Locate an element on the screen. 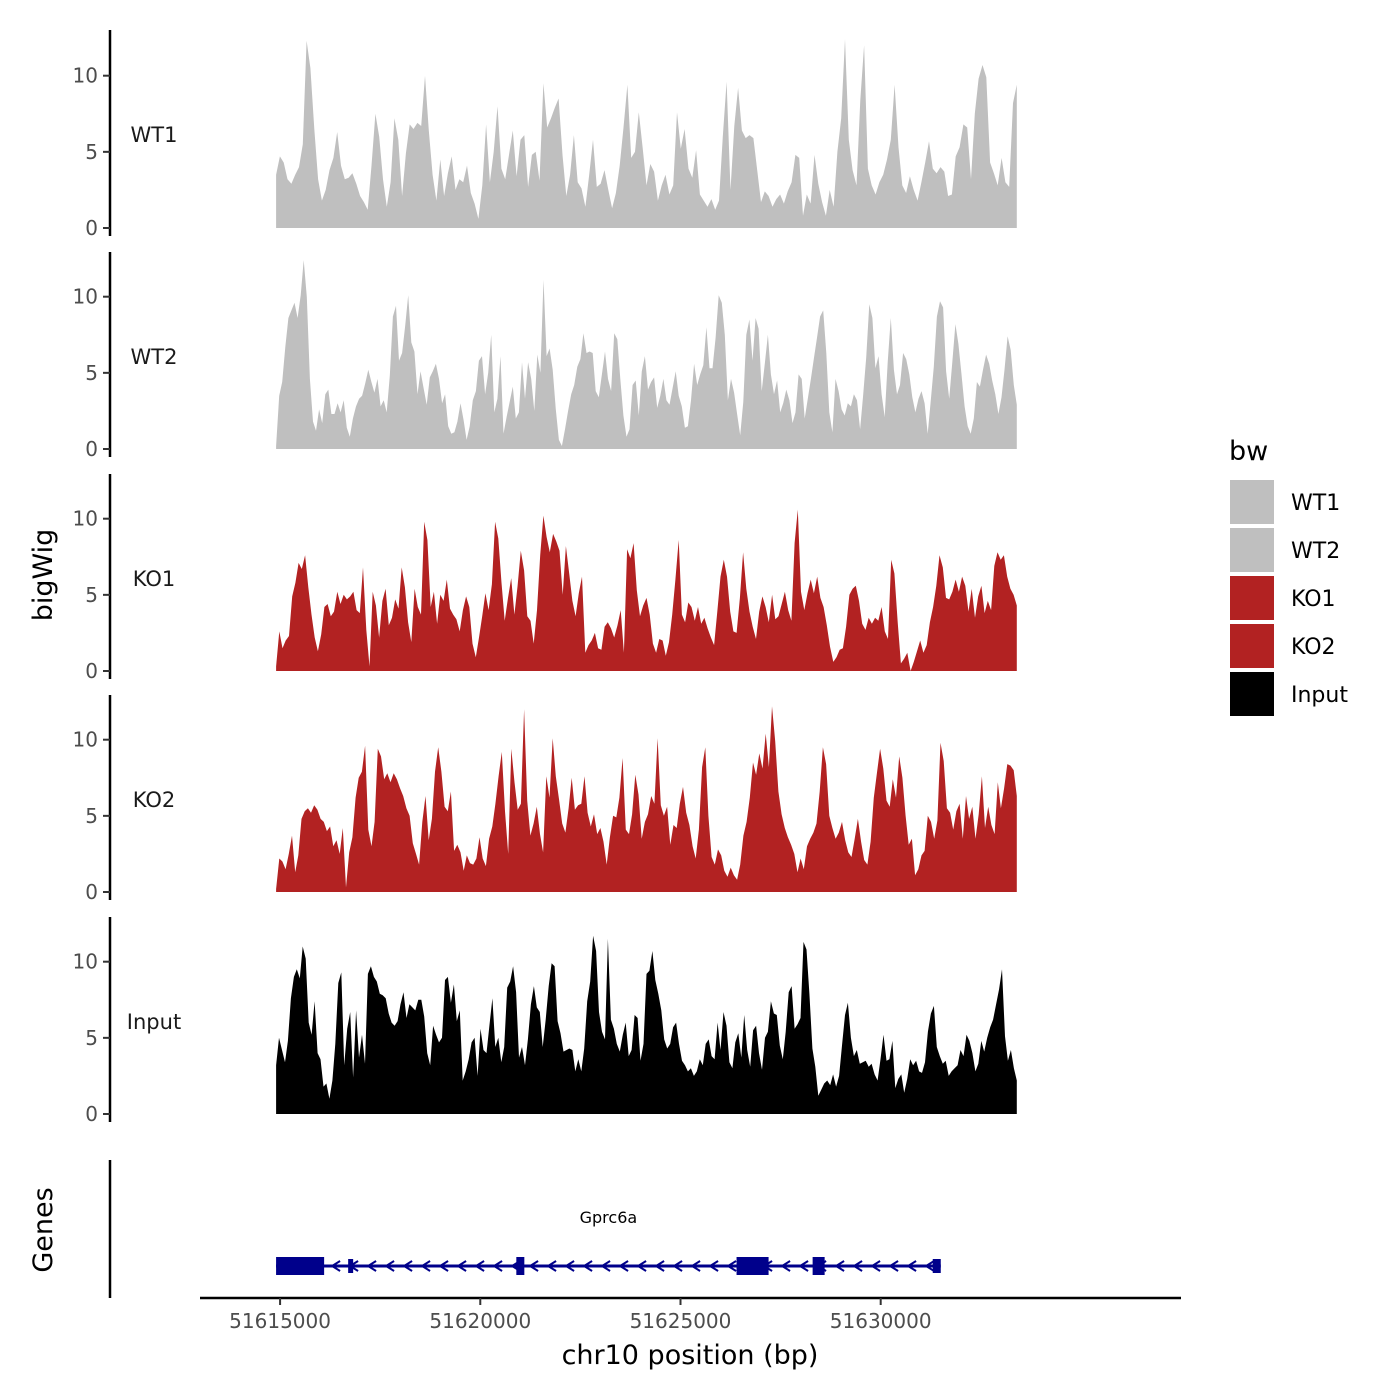 The image size is (1400, 1400). legend-entry-ko1: KO1 is located at coordinates (1283, 598).